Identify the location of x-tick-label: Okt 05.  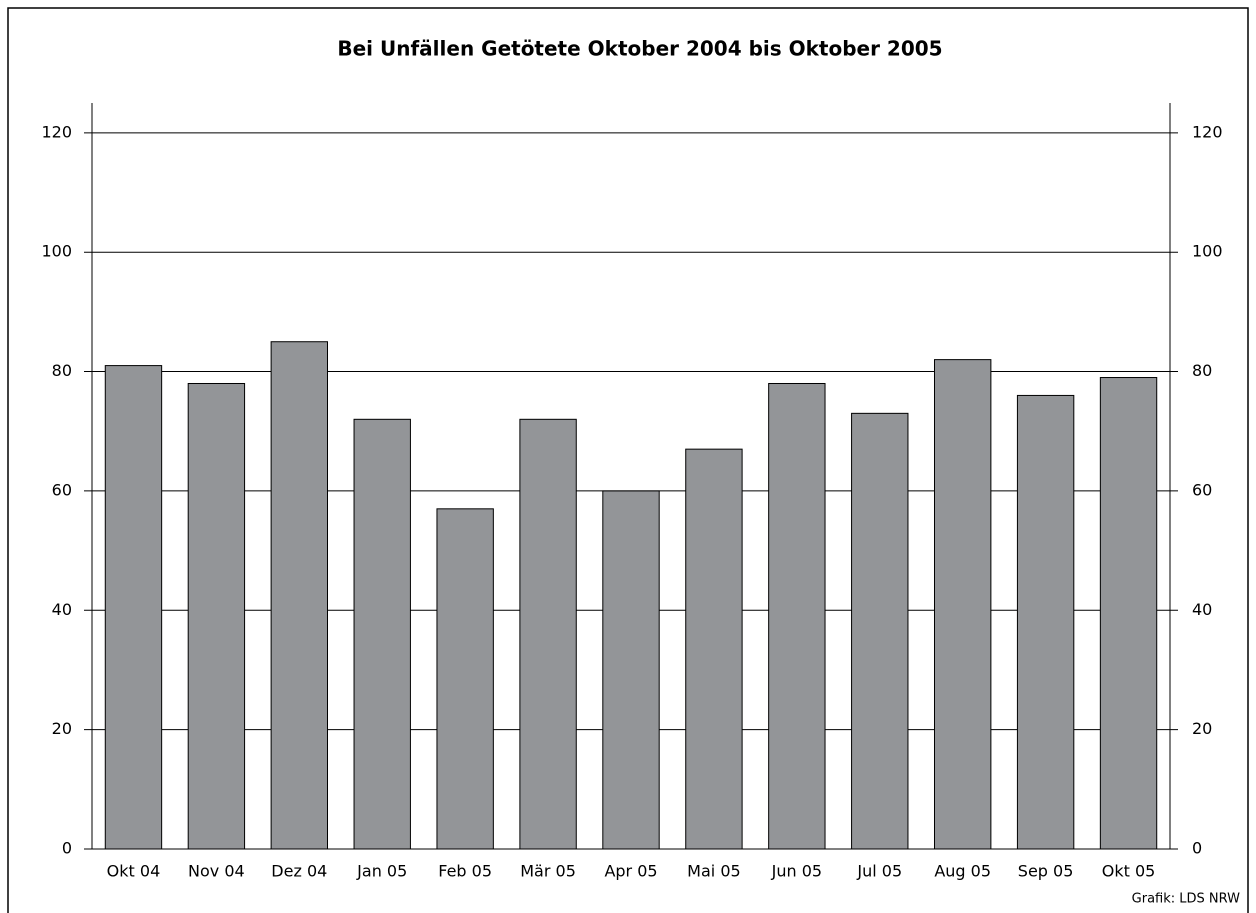
(1129, 871).